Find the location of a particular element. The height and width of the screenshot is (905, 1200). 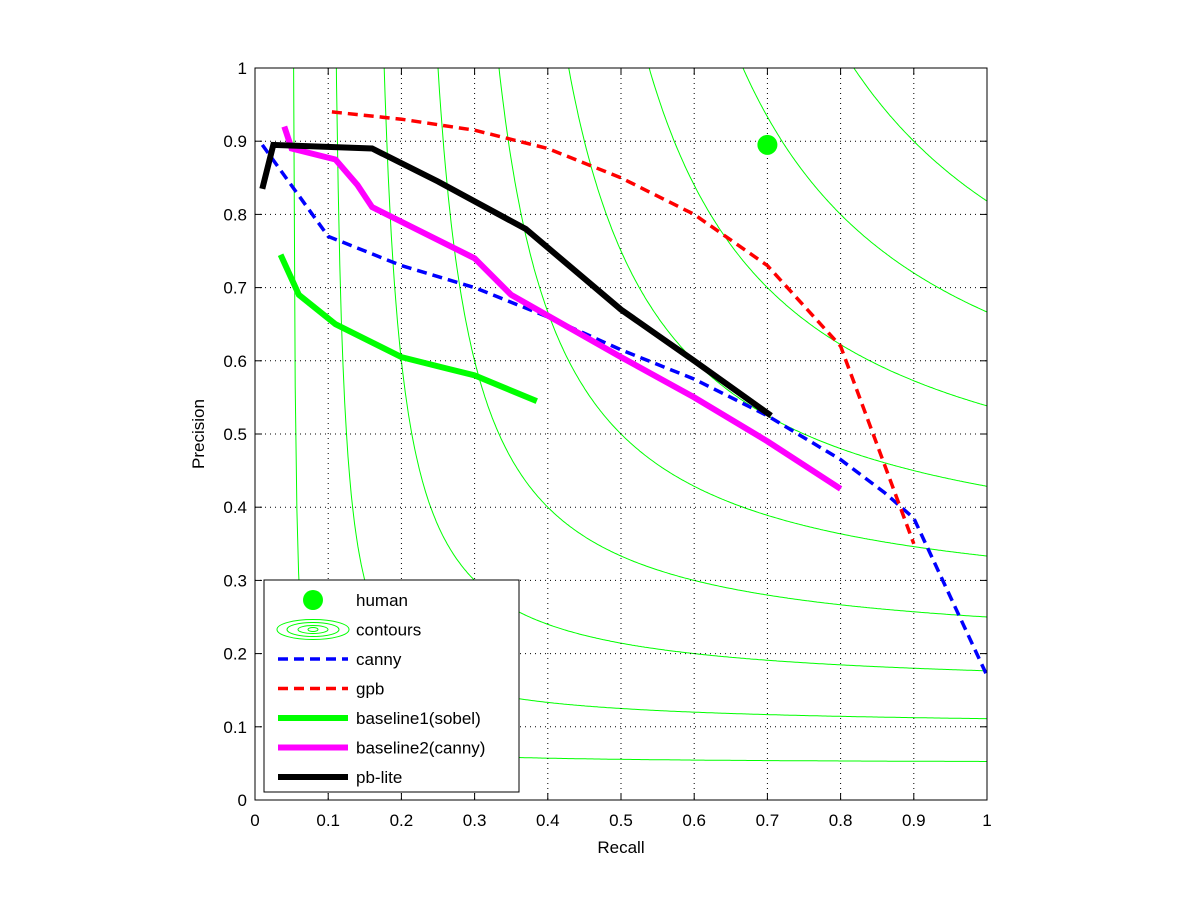

x-axis-label: Recall is located at coordinates (620, 847).